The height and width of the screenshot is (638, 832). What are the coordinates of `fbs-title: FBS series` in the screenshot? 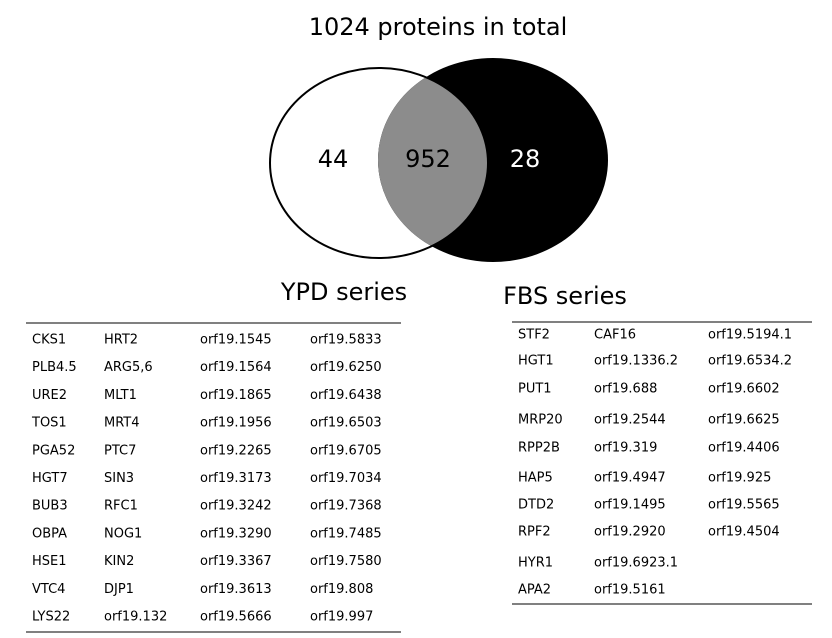 It's located at (565, 296).